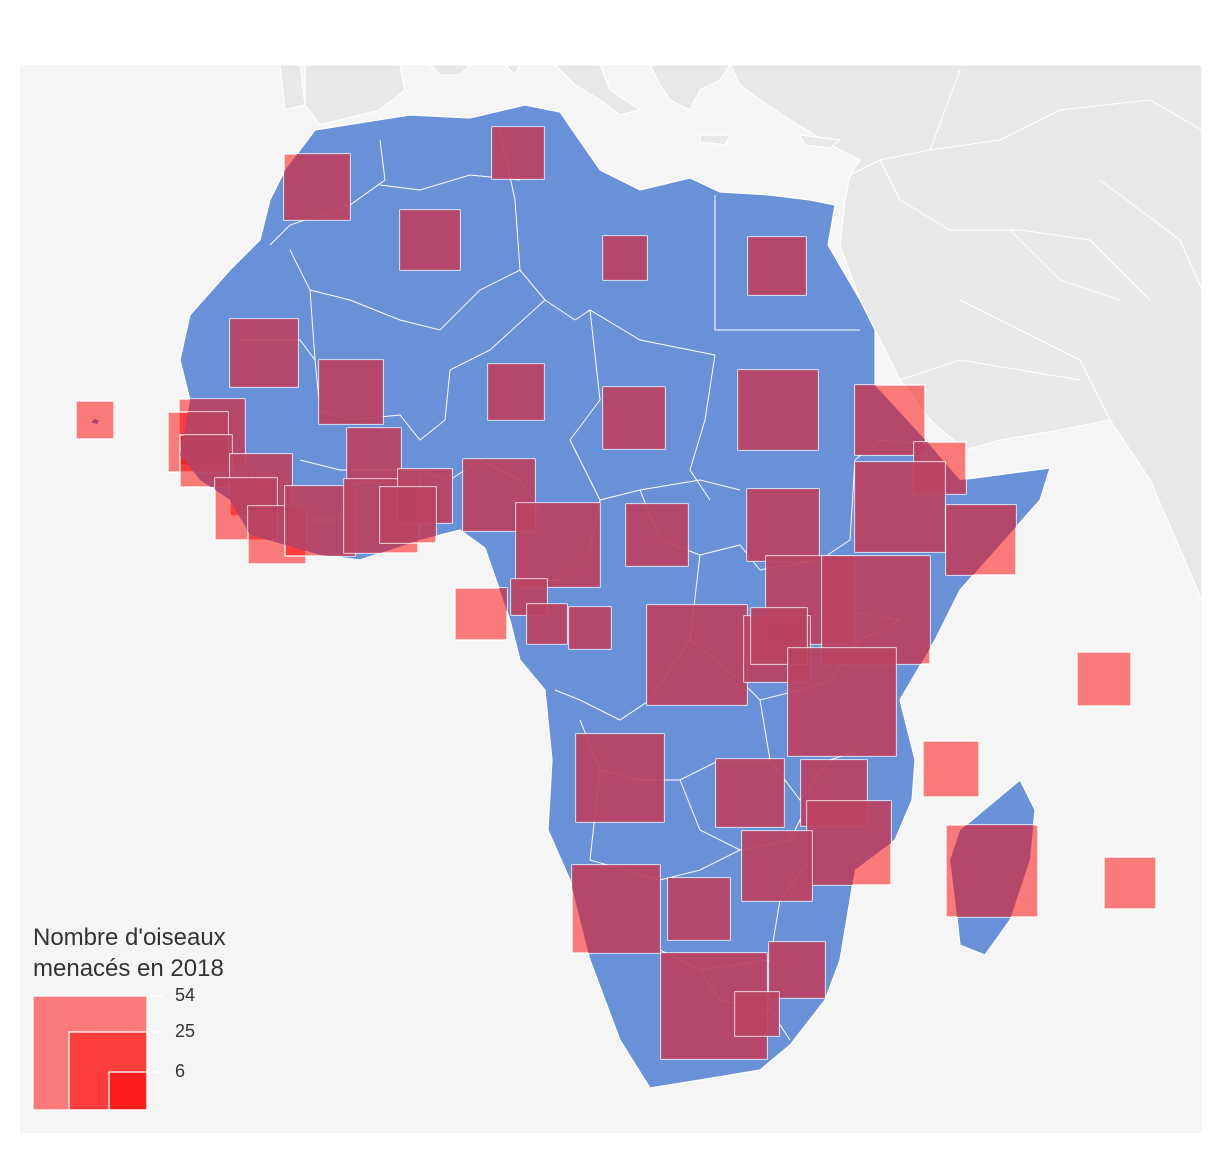 This screenshot has height=1152, width=1221. I want to click on legend-ticks, so click(155, 1034).